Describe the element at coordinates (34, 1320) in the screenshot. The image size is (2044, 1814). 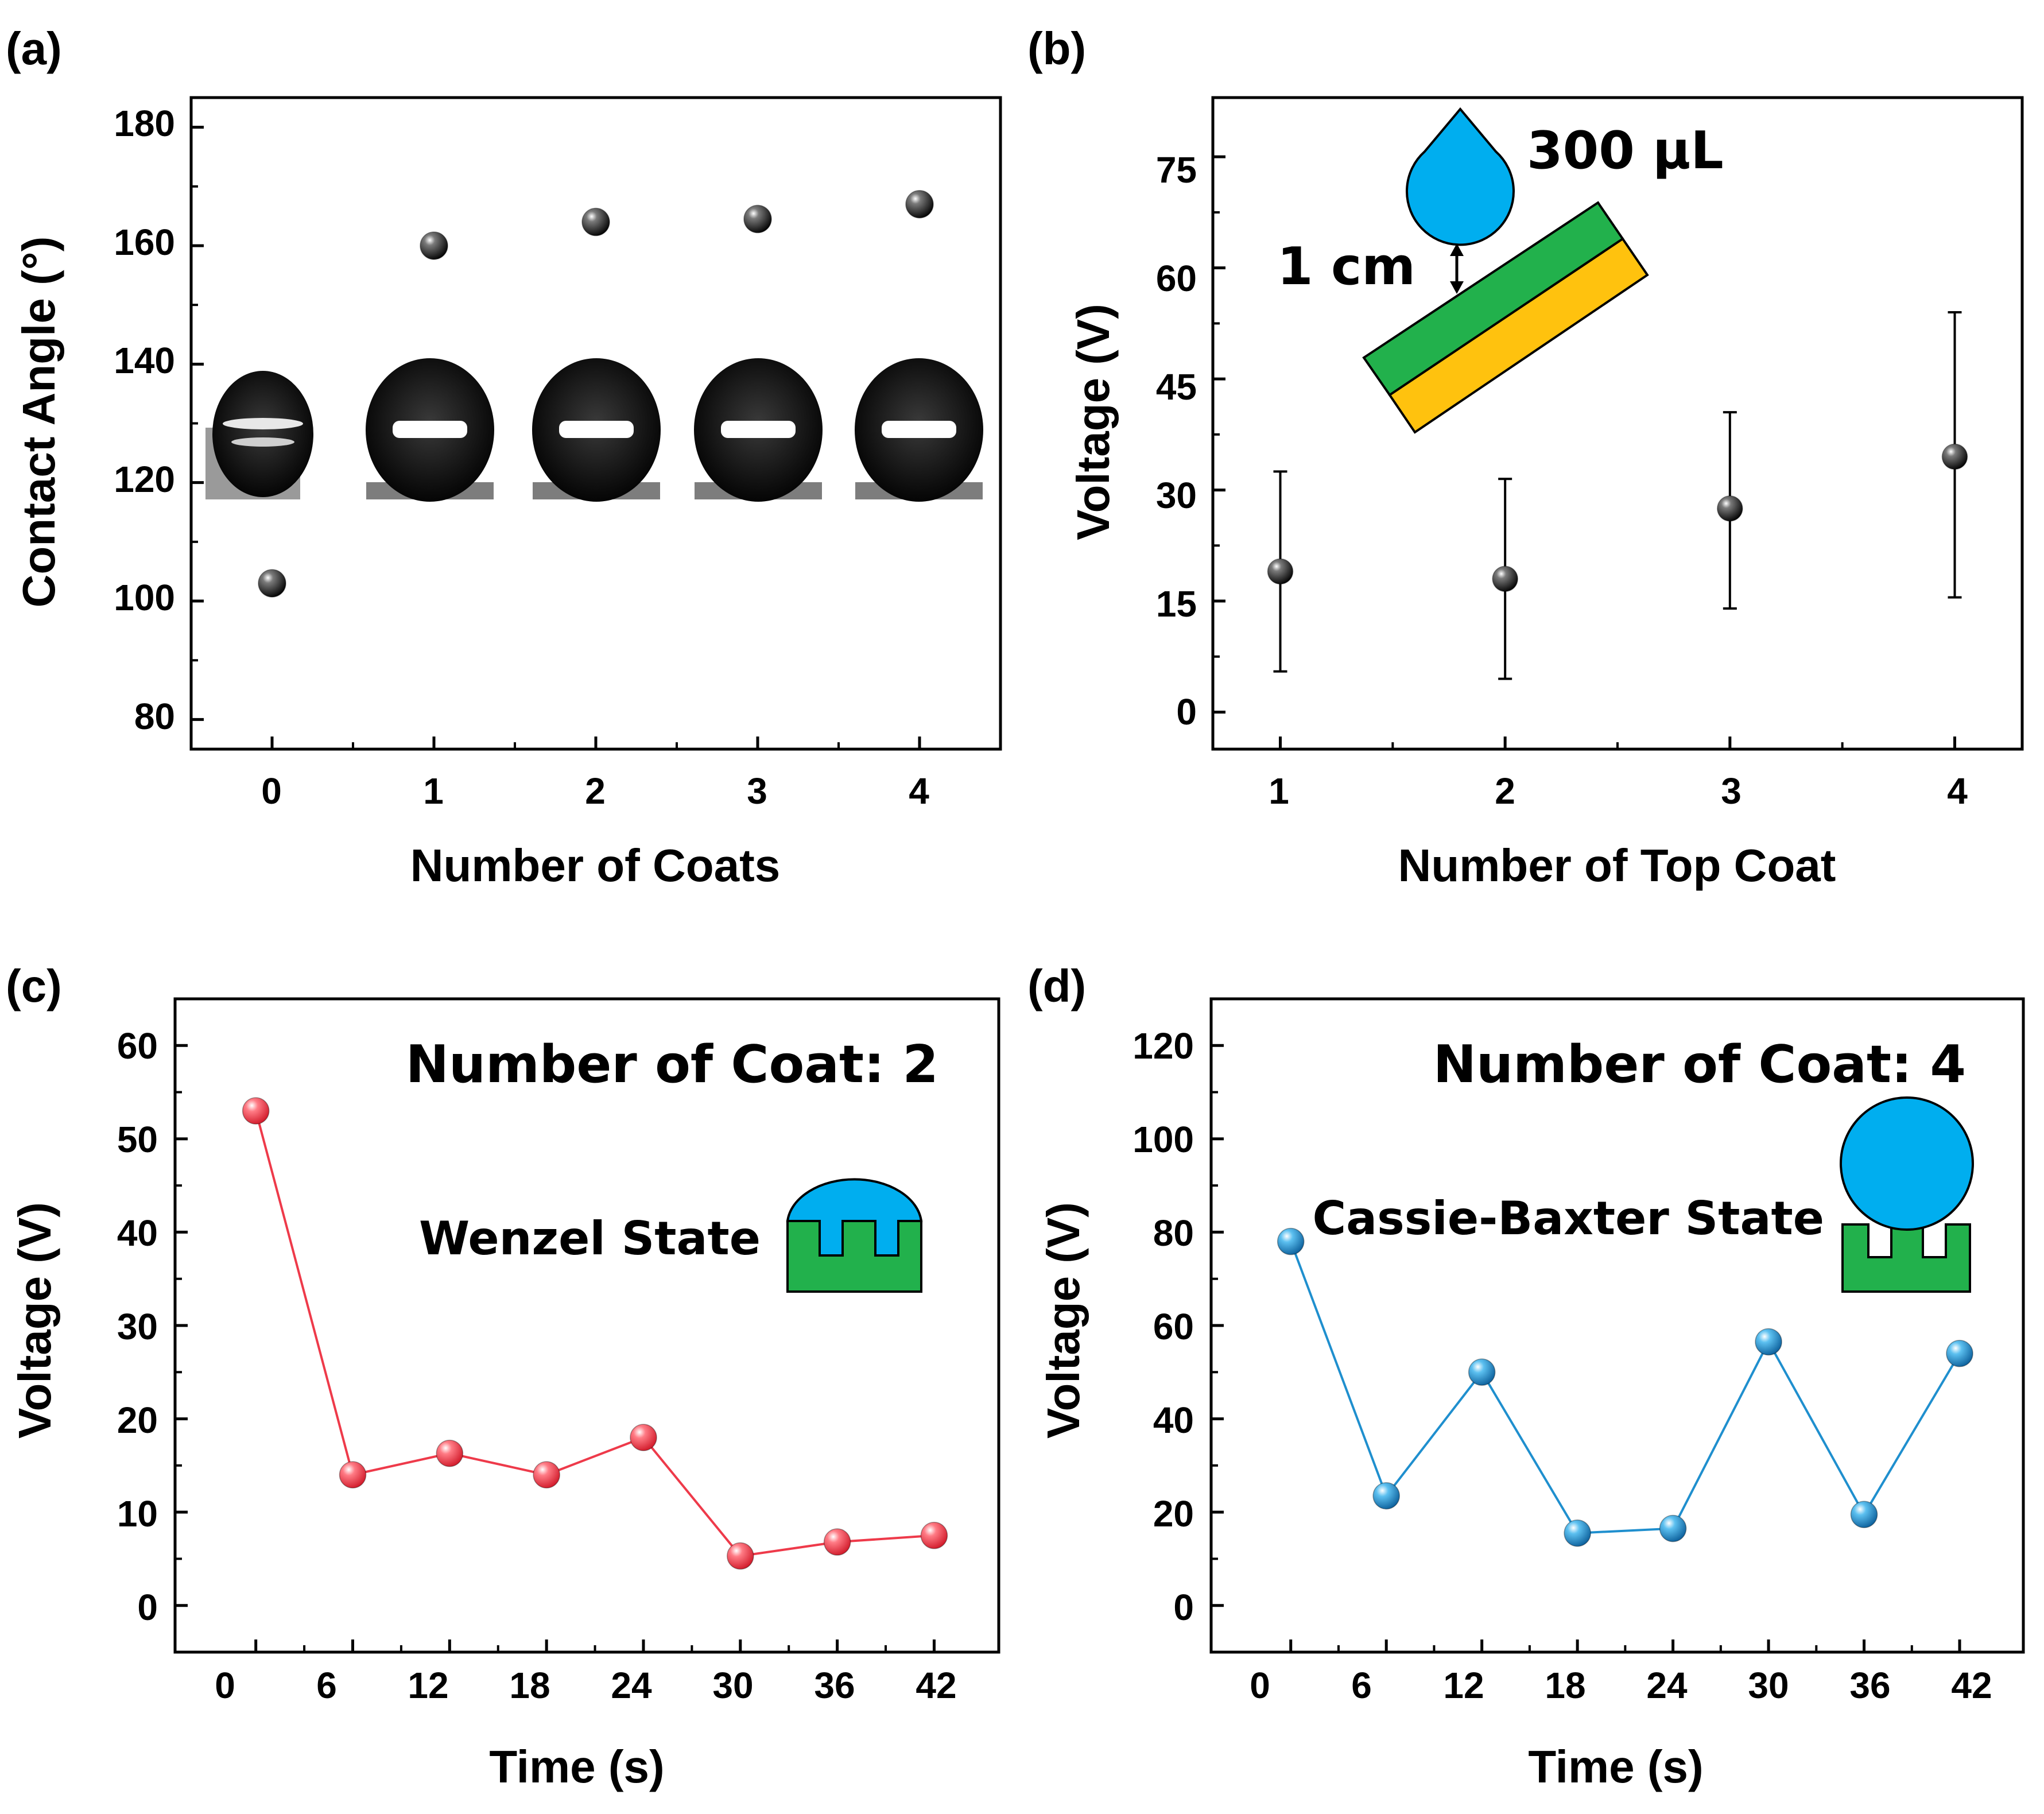
I see `panel-c-y-axis-title: Voltage (V)` at that location.